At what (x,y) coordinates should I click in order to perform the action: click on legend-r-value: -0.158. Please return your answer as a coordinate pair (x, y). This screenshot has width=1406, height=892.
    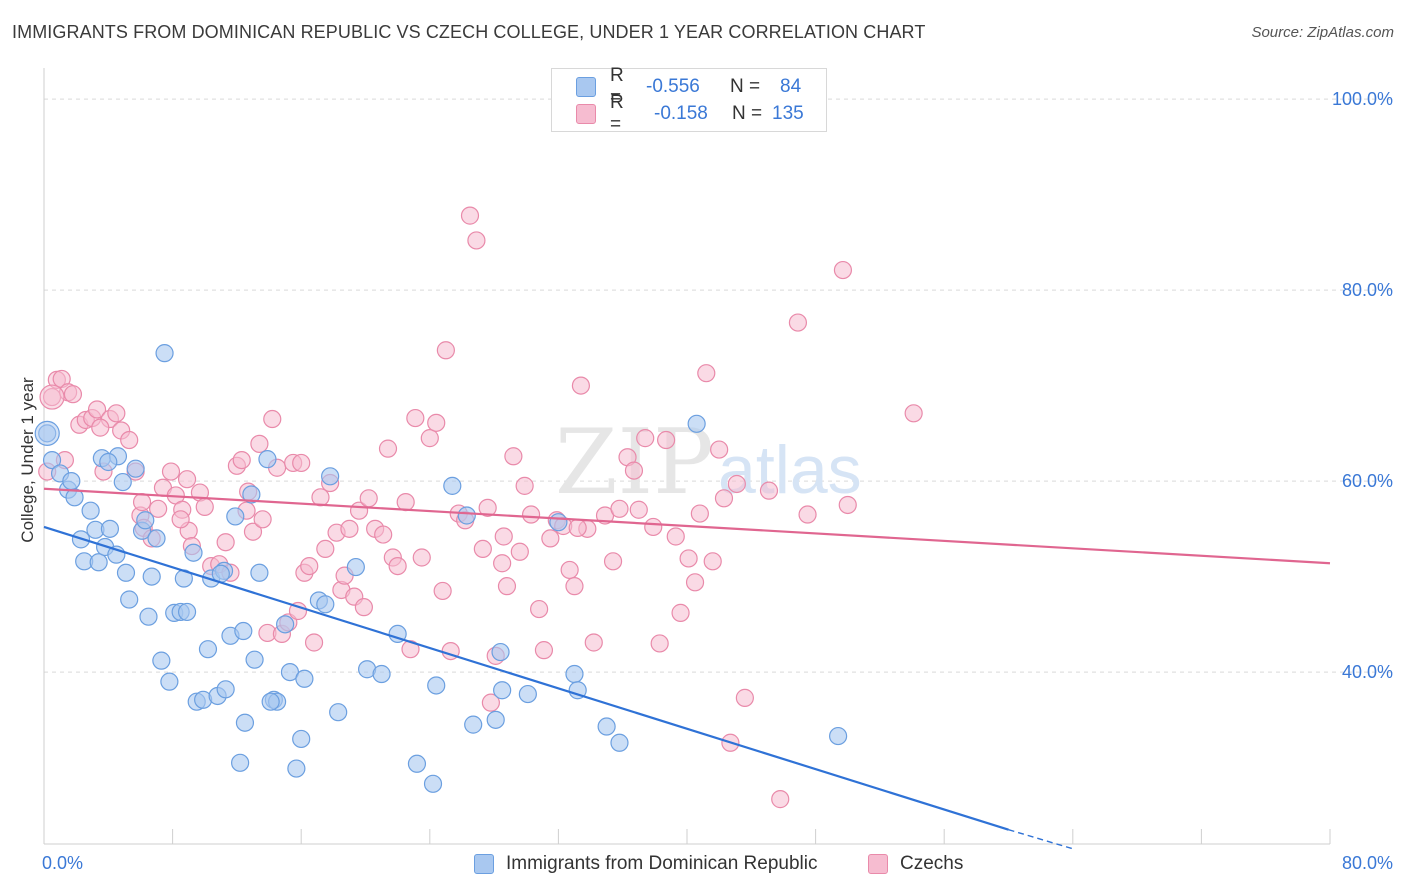
    Looking at the image, I should click on (681, 113).